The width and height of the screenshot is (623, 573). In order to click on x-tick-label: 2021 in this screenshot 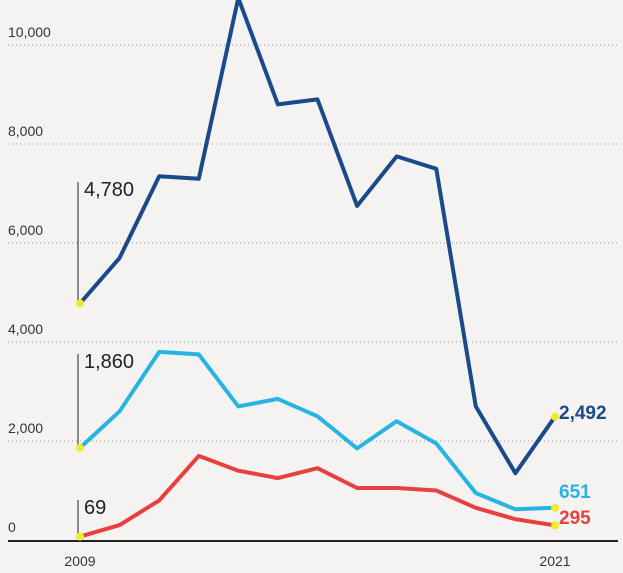, I will do `click(554, 561)`.